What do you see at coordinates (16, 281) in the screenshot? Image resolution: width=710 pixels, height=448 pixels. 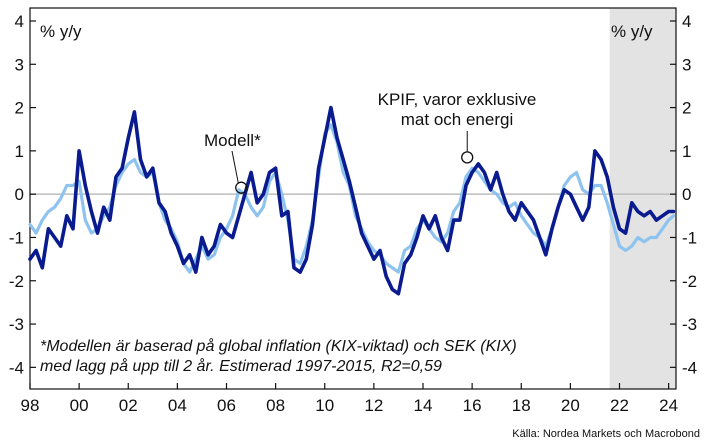 I see `y-tick-label-left: -2` at bounding box center [16, 281].